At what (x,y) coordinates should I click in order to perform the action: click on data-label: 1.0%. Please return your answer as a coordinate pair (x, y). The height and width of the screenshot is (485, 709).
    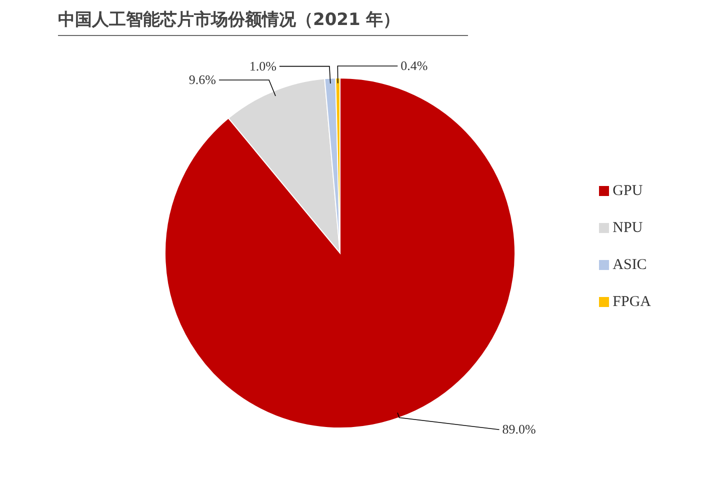
    Looking at the image, I should click on (263, 66).